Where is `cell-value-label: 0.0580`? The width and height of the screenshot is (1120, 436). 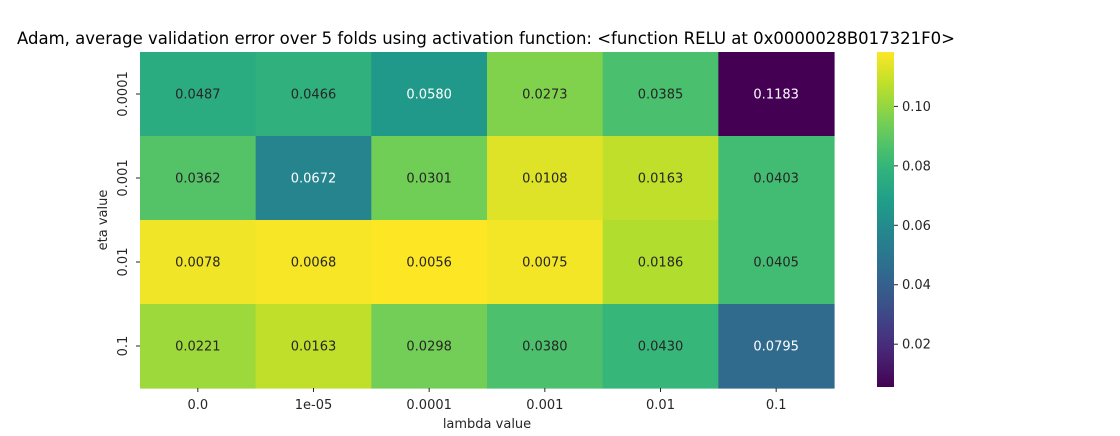
cell-value-label: 0.0580 is located at coordinates (429, 95).